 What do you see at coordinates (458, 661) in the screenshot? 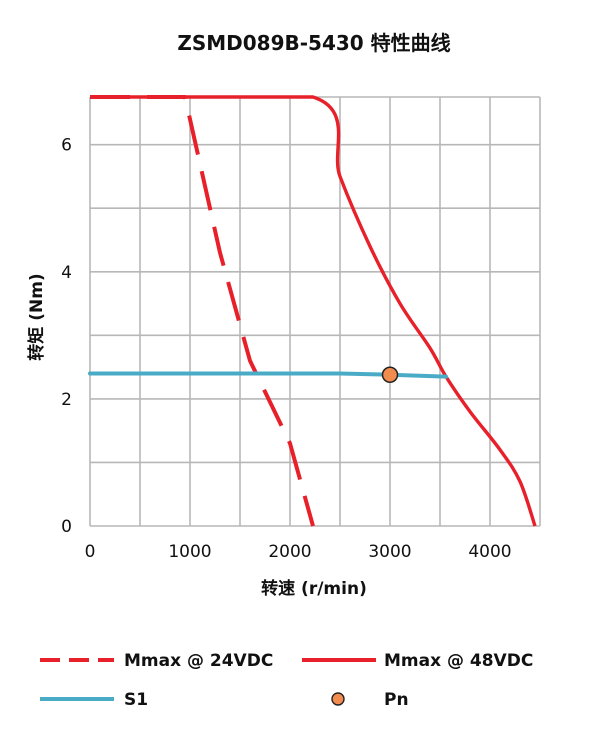
I see `legend-label-mmax-48vdc: Mmax @ 48VDC` at bounding box center [458, 661].